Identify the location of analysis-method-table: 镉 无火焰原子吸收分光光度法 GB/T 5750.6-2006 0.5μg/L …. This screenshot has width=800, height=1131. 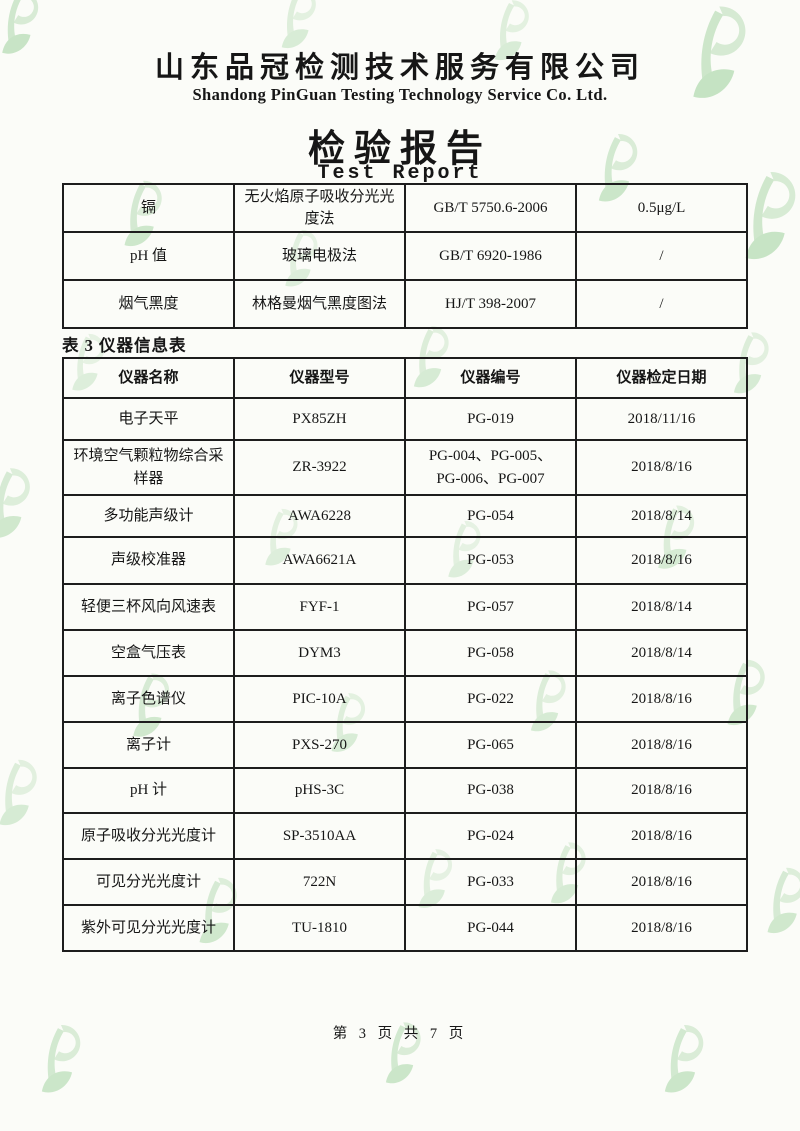
(405, 256).